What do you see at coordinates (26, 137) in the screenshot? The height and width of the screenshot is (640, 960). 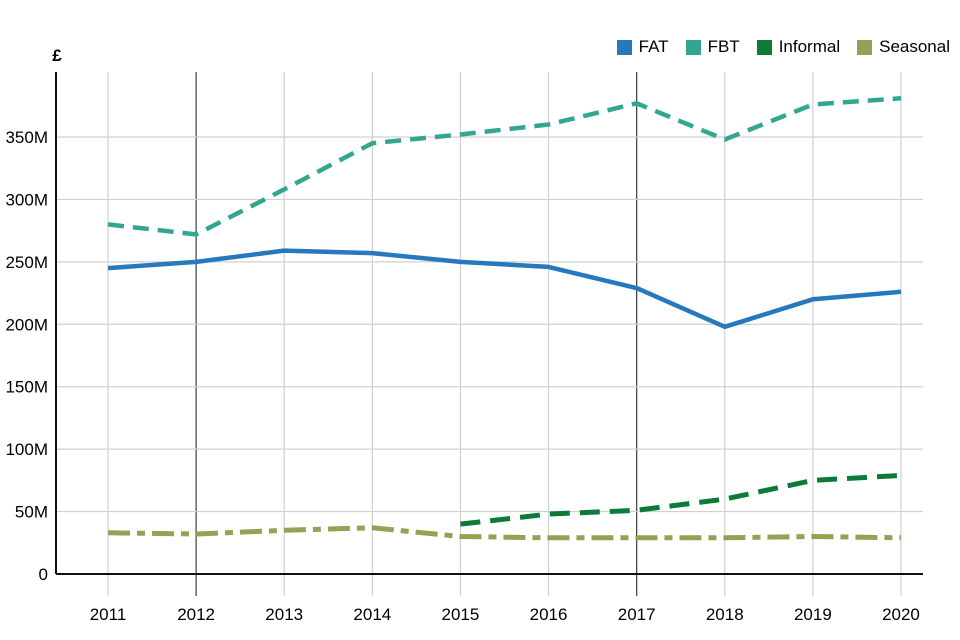 I see `y-axis-tick-350M: 350M` at bounding box center [26, 137].